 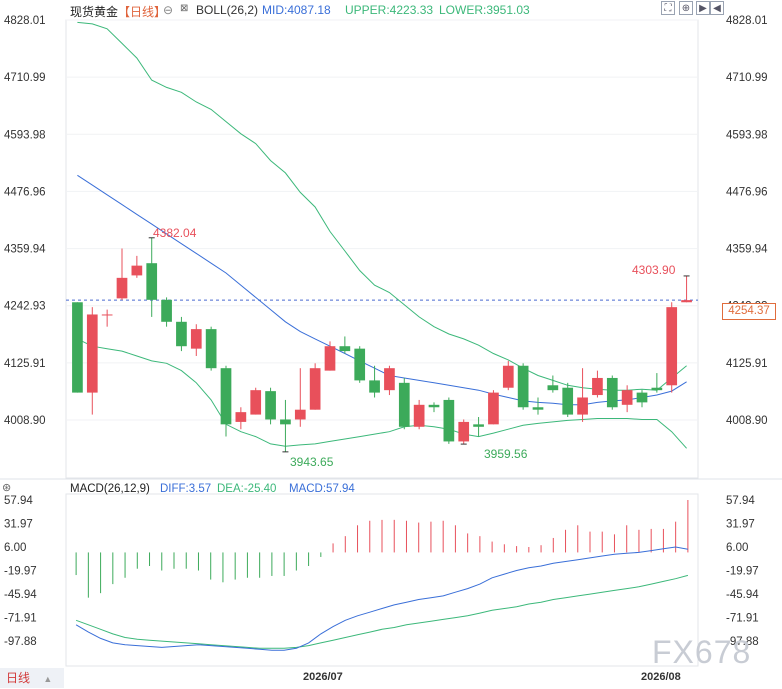 I want to click on indicator-label: BOLL(26,2), so click(x=227, y=10).